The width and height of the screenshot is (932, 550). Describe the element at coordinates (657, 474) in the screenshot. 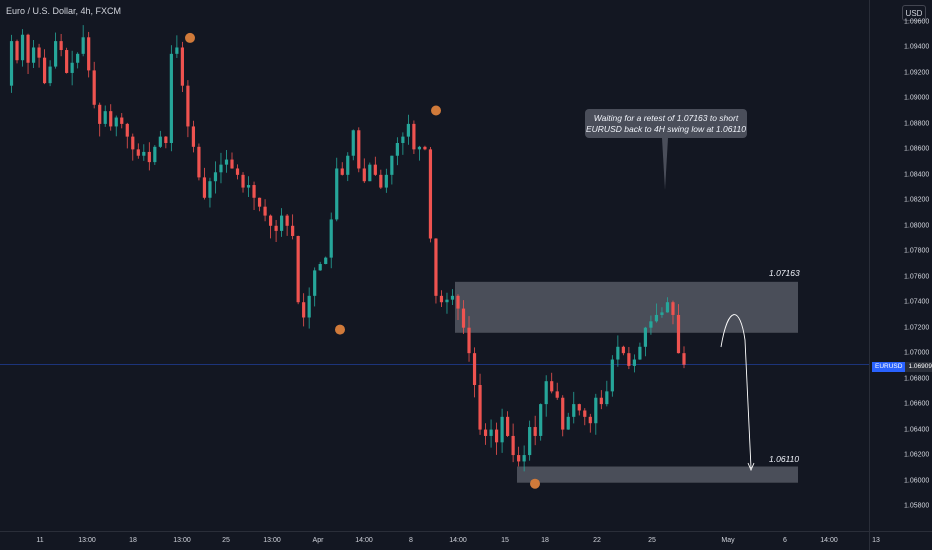

I see `support-zone` at that location.